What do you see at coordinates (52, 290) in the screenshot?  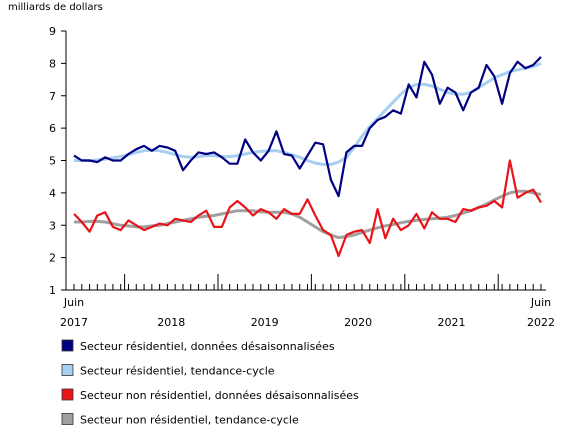 I see `y-tick-label: 1` at bounding box center [52, 290].